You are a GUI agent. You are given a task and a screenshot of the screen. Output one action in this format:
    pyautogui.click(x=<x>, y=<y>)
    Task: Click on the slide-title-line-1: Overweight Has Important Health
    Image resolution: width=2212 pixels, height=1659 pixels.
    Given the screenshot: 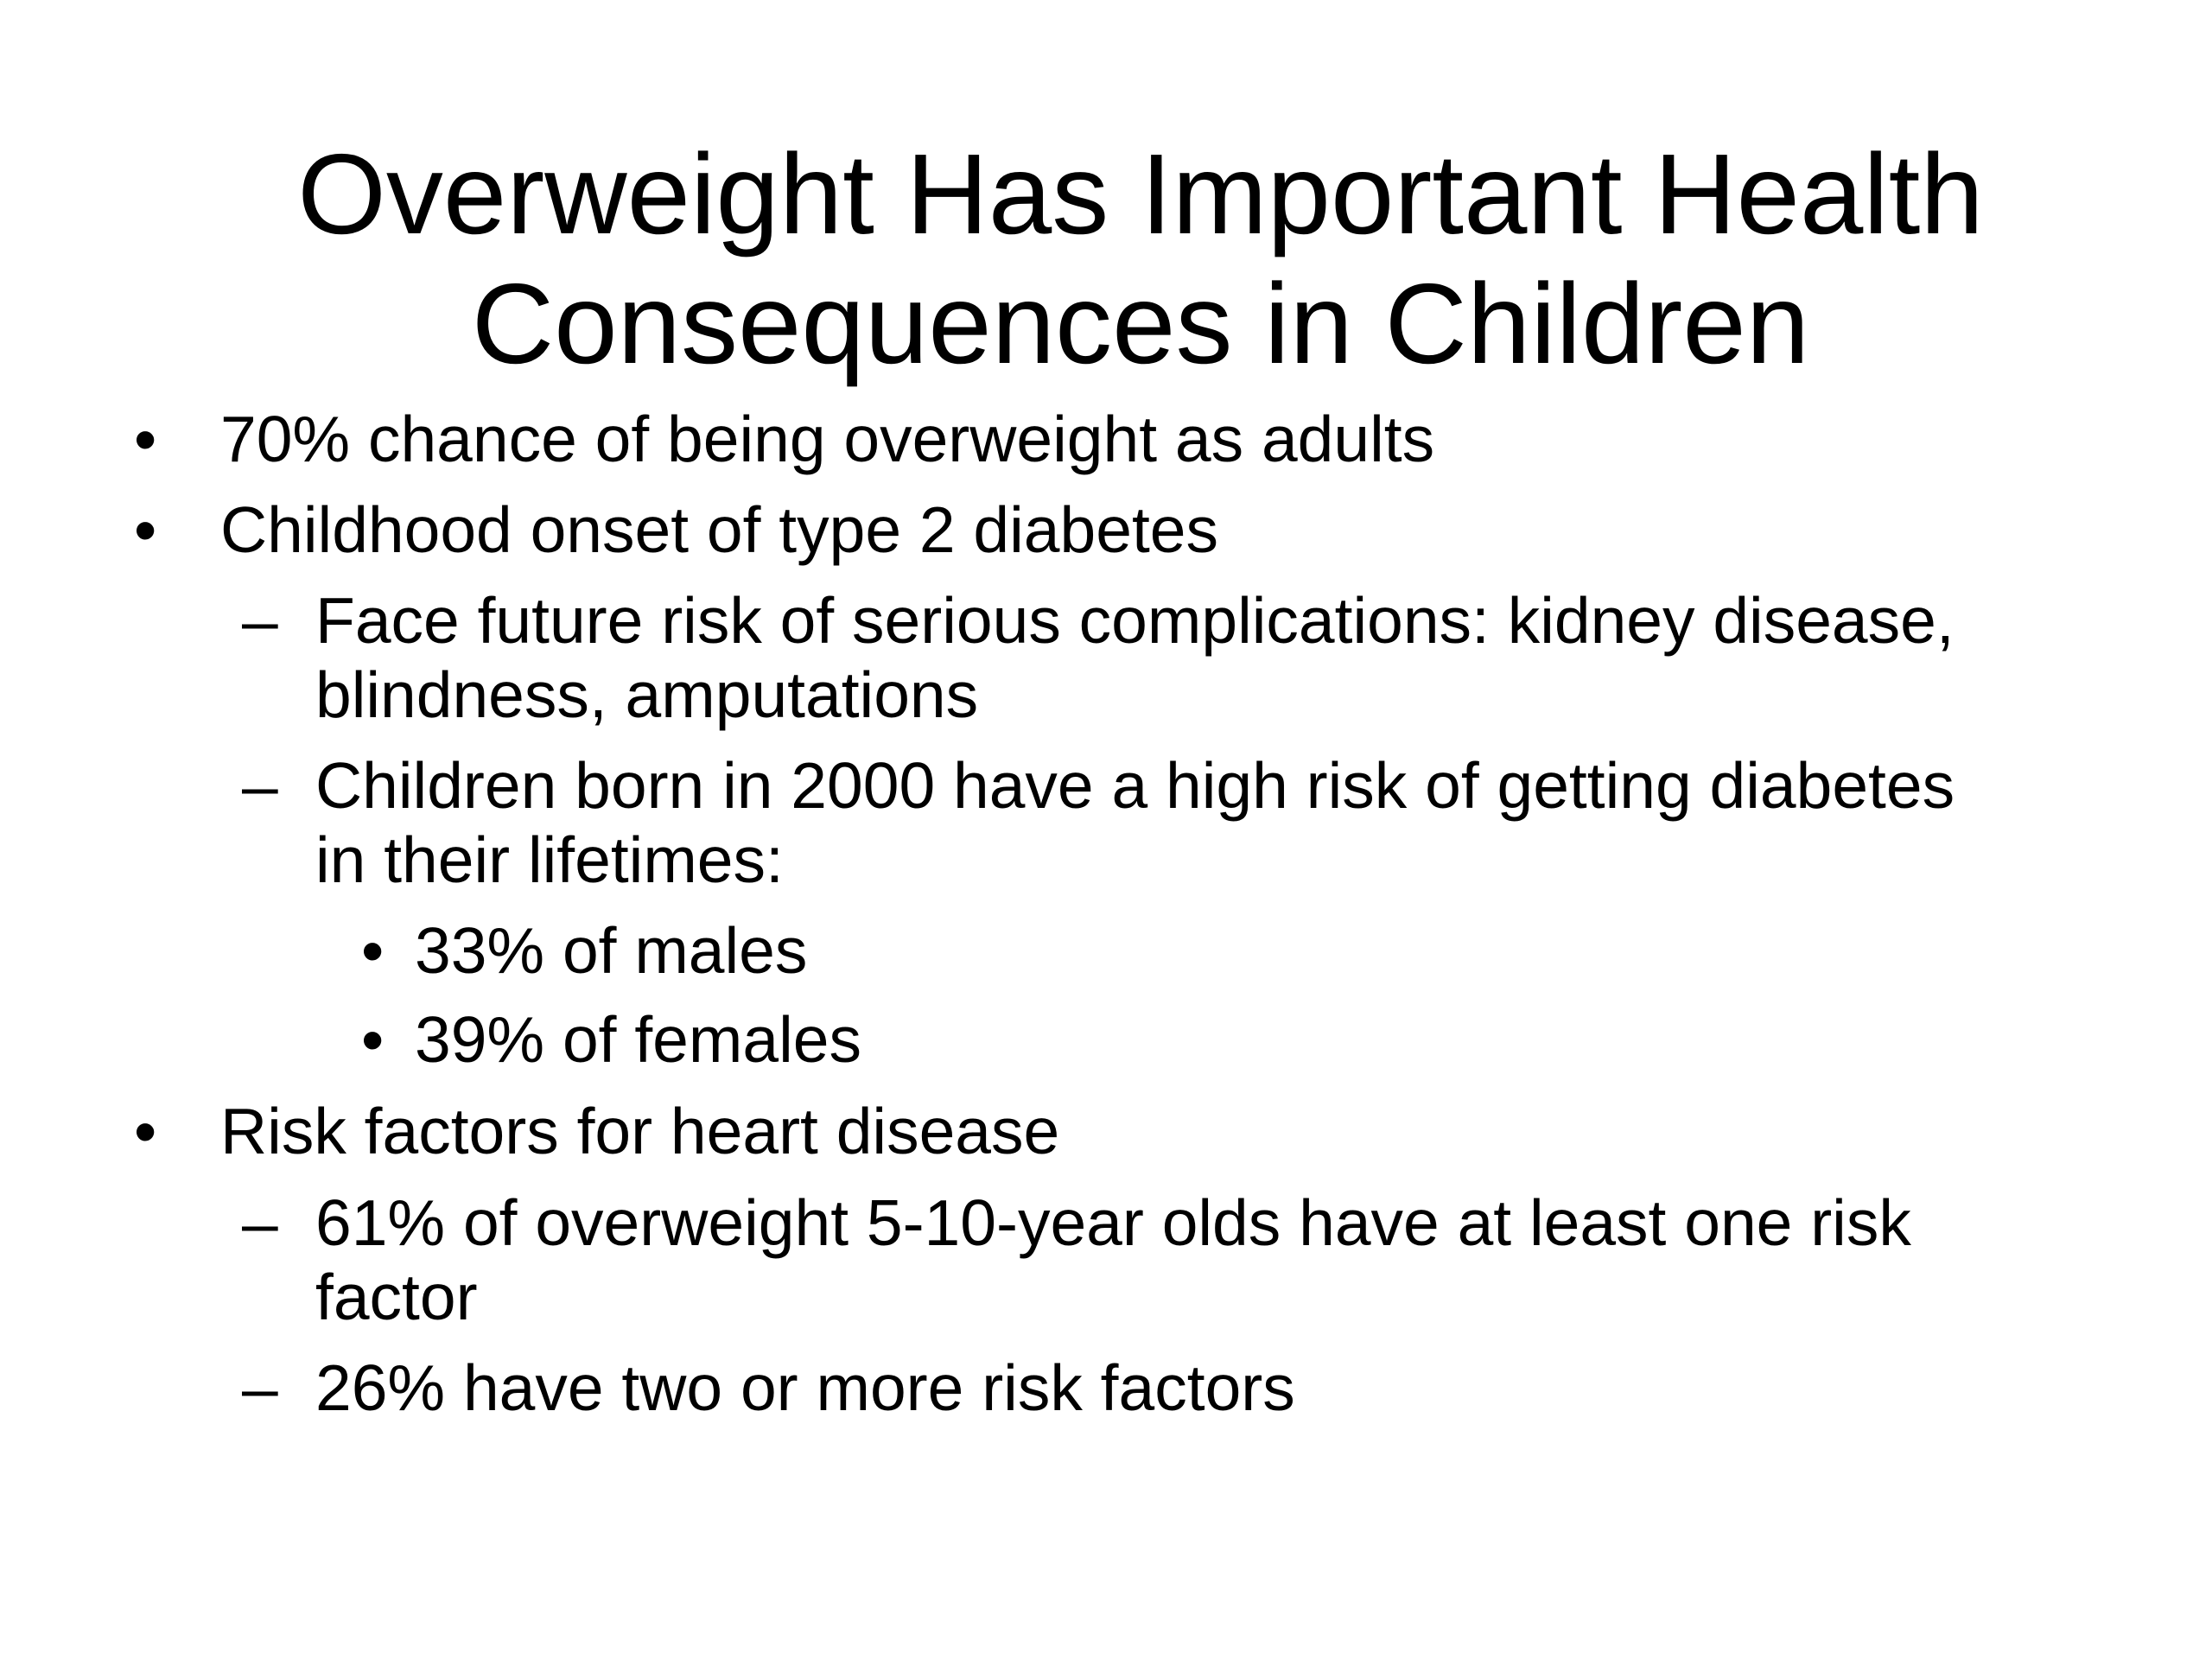 What is the action you would take?
    pyautogui.click(x=1140, y=193)
    